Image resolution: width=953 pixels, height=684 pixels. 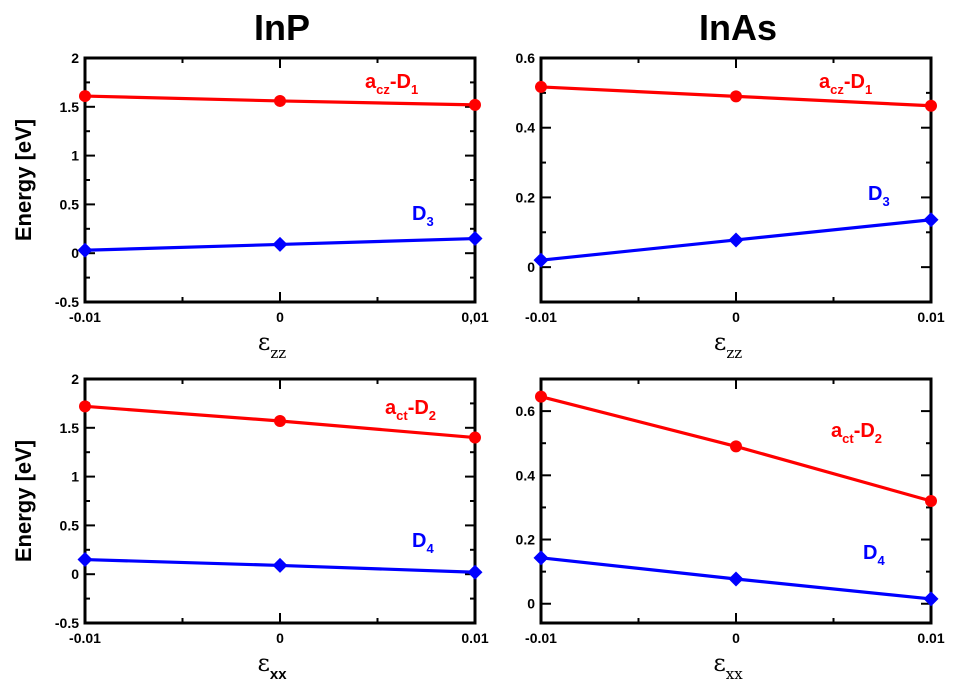 What do you see at coordinates (282, 27) in the screenshot?
I see `column-title-inp: InP` at bounding box center [282, 27].